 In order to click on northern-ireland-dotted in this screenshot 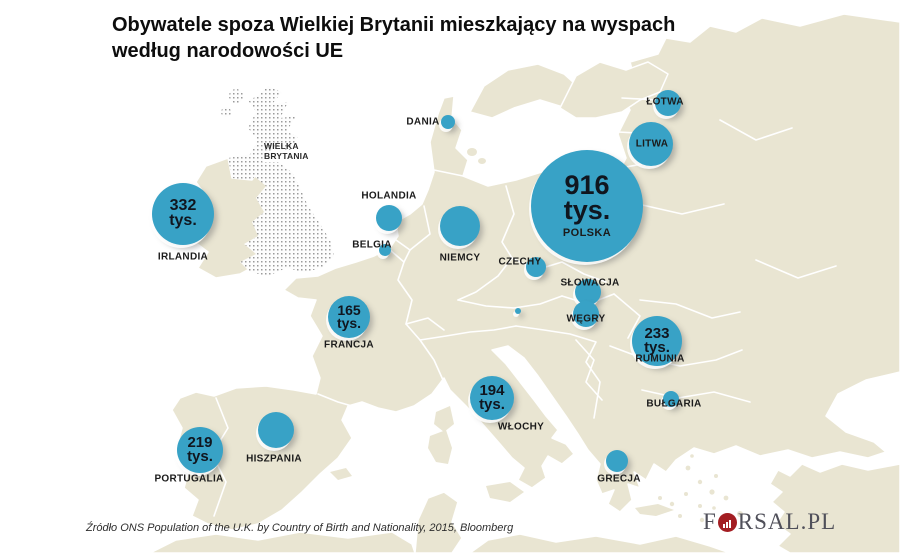, I will do `click(245, 167)`.